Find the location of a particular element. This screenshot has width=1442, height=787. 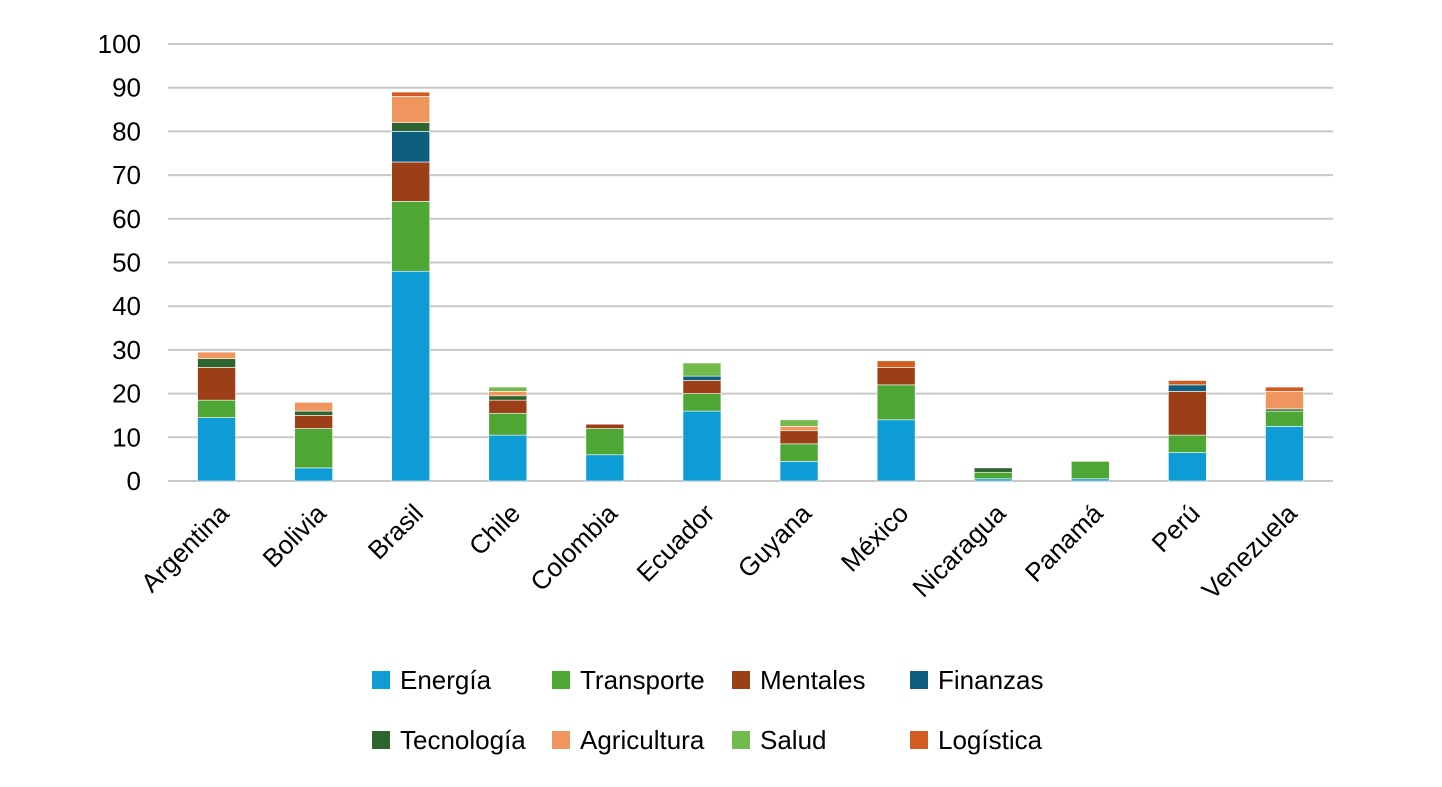

legend-item: Energía is located at coordinates (431, 680).